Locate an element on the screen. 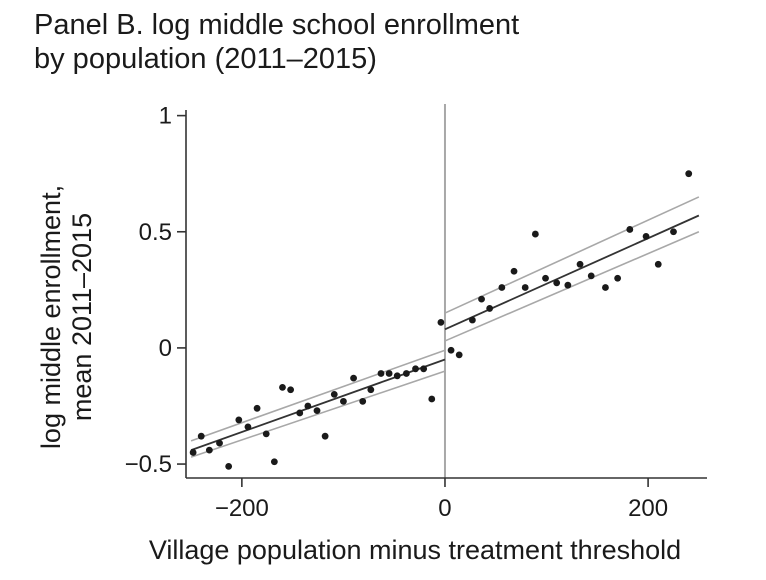  y-tick-label: 0 is located at coordinates (165, 348).